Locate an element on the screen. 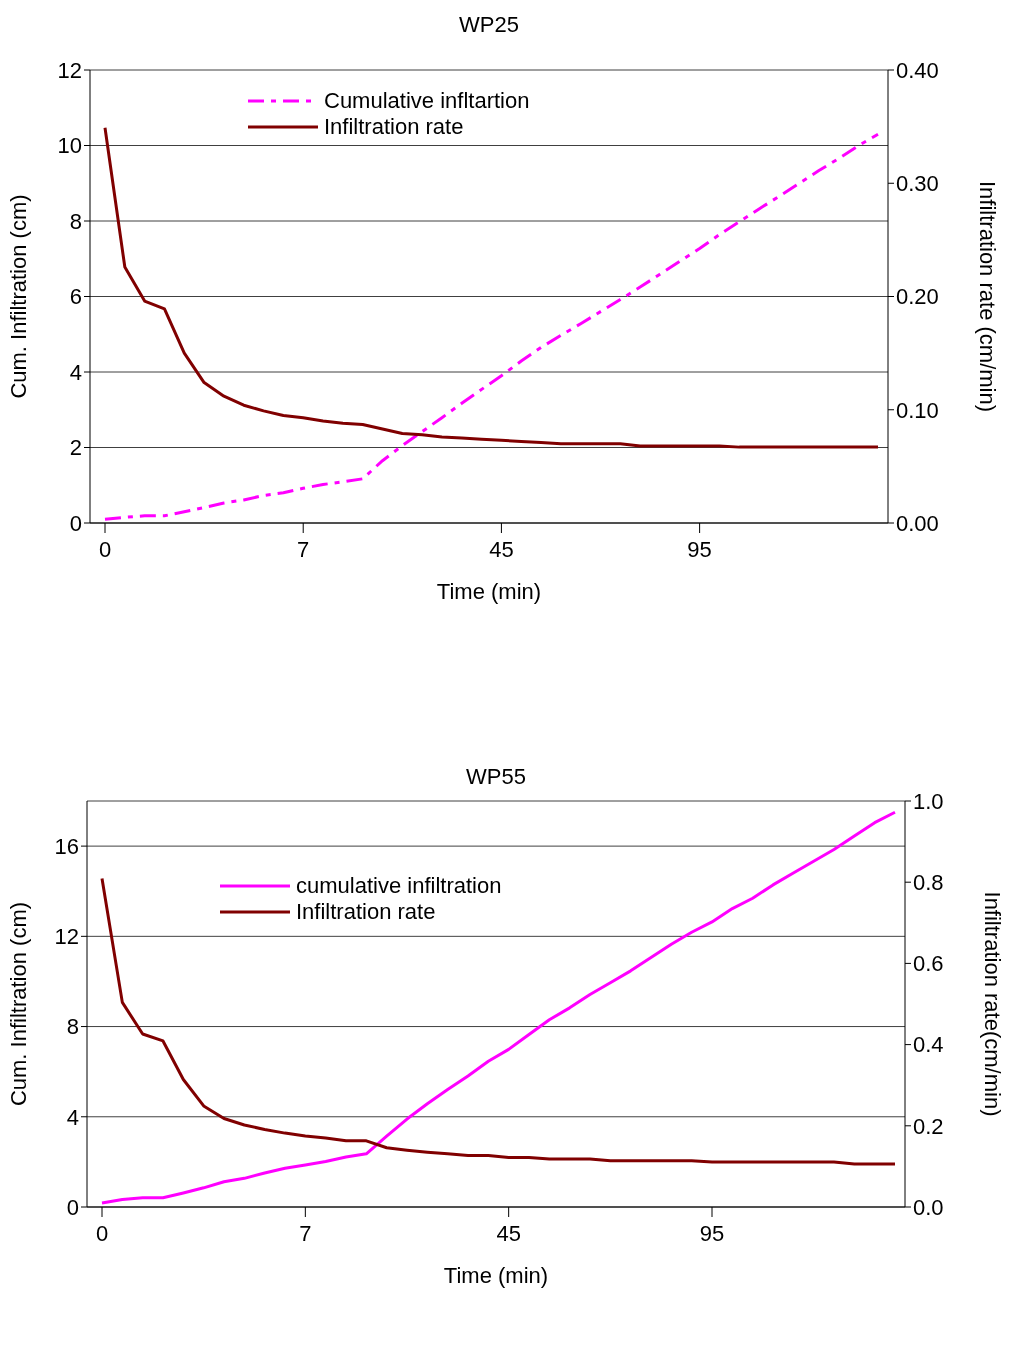  y2-tick-label: 0.30 is located at coordinates (917, 184).